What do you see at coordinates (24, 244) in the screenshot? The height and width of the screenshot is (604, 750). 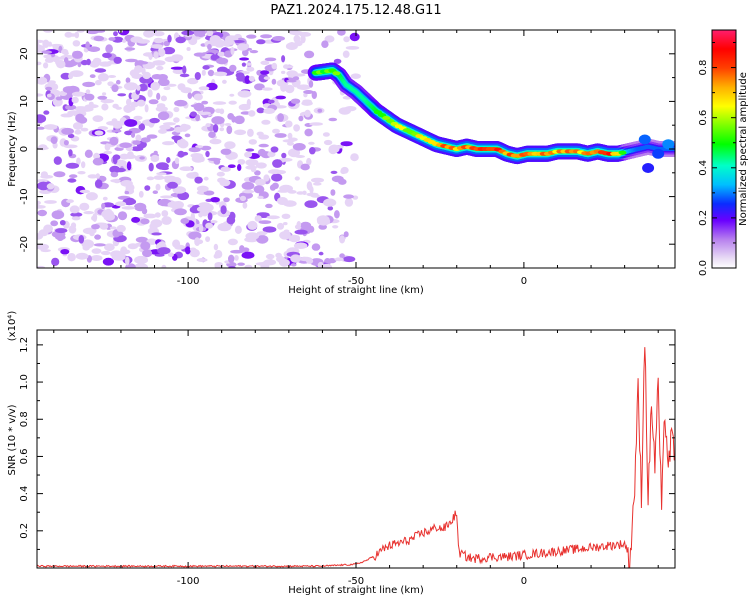 I see `y-tick-label: -20` at bounding box center [24, 244].